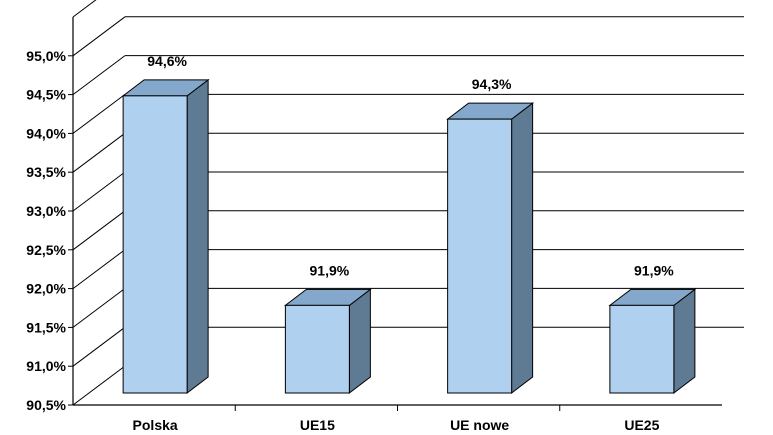  Describe the element at coordinates (46, 250) in the screenshot. I see `y-tick-label: 92,5%` at that location.